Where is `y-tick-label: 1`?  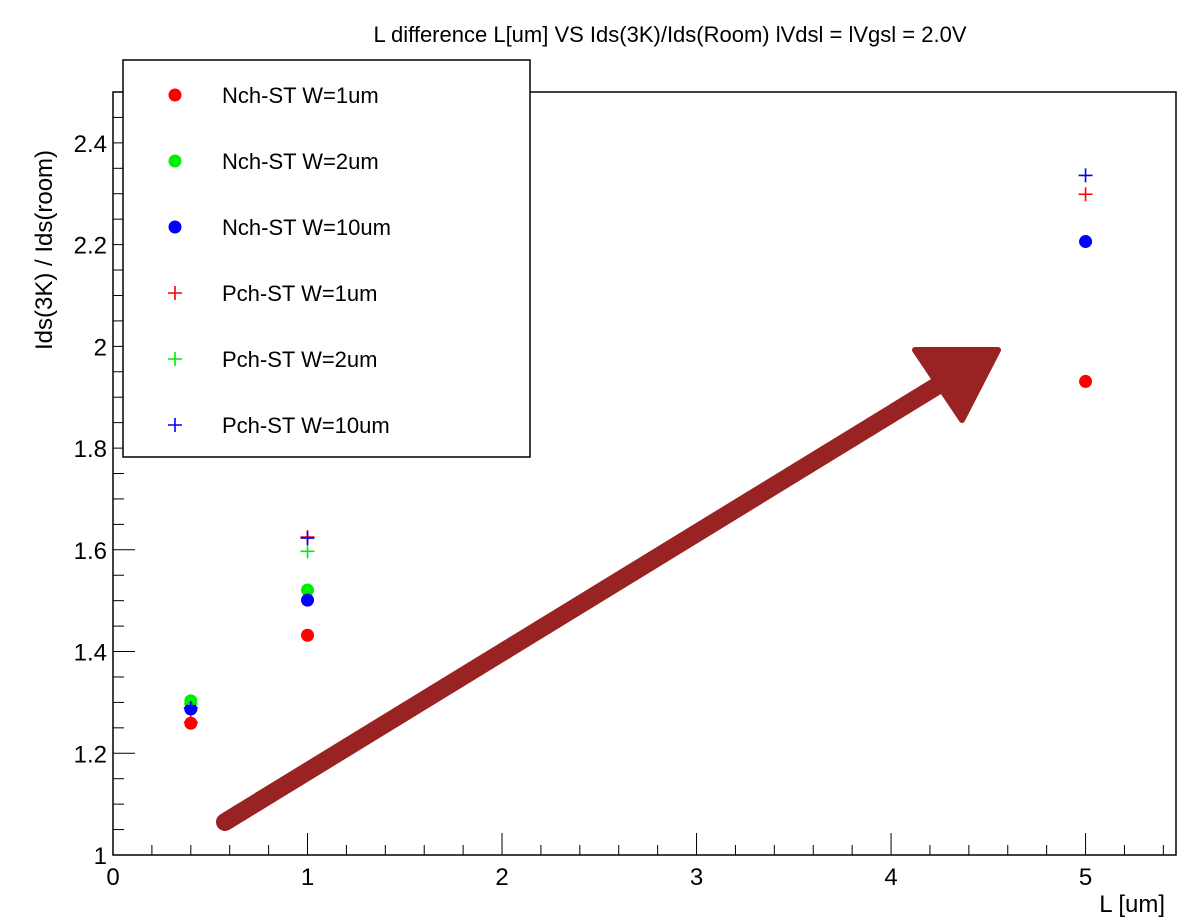 y-tick-label: 1 is located at coordinates (100, 856).